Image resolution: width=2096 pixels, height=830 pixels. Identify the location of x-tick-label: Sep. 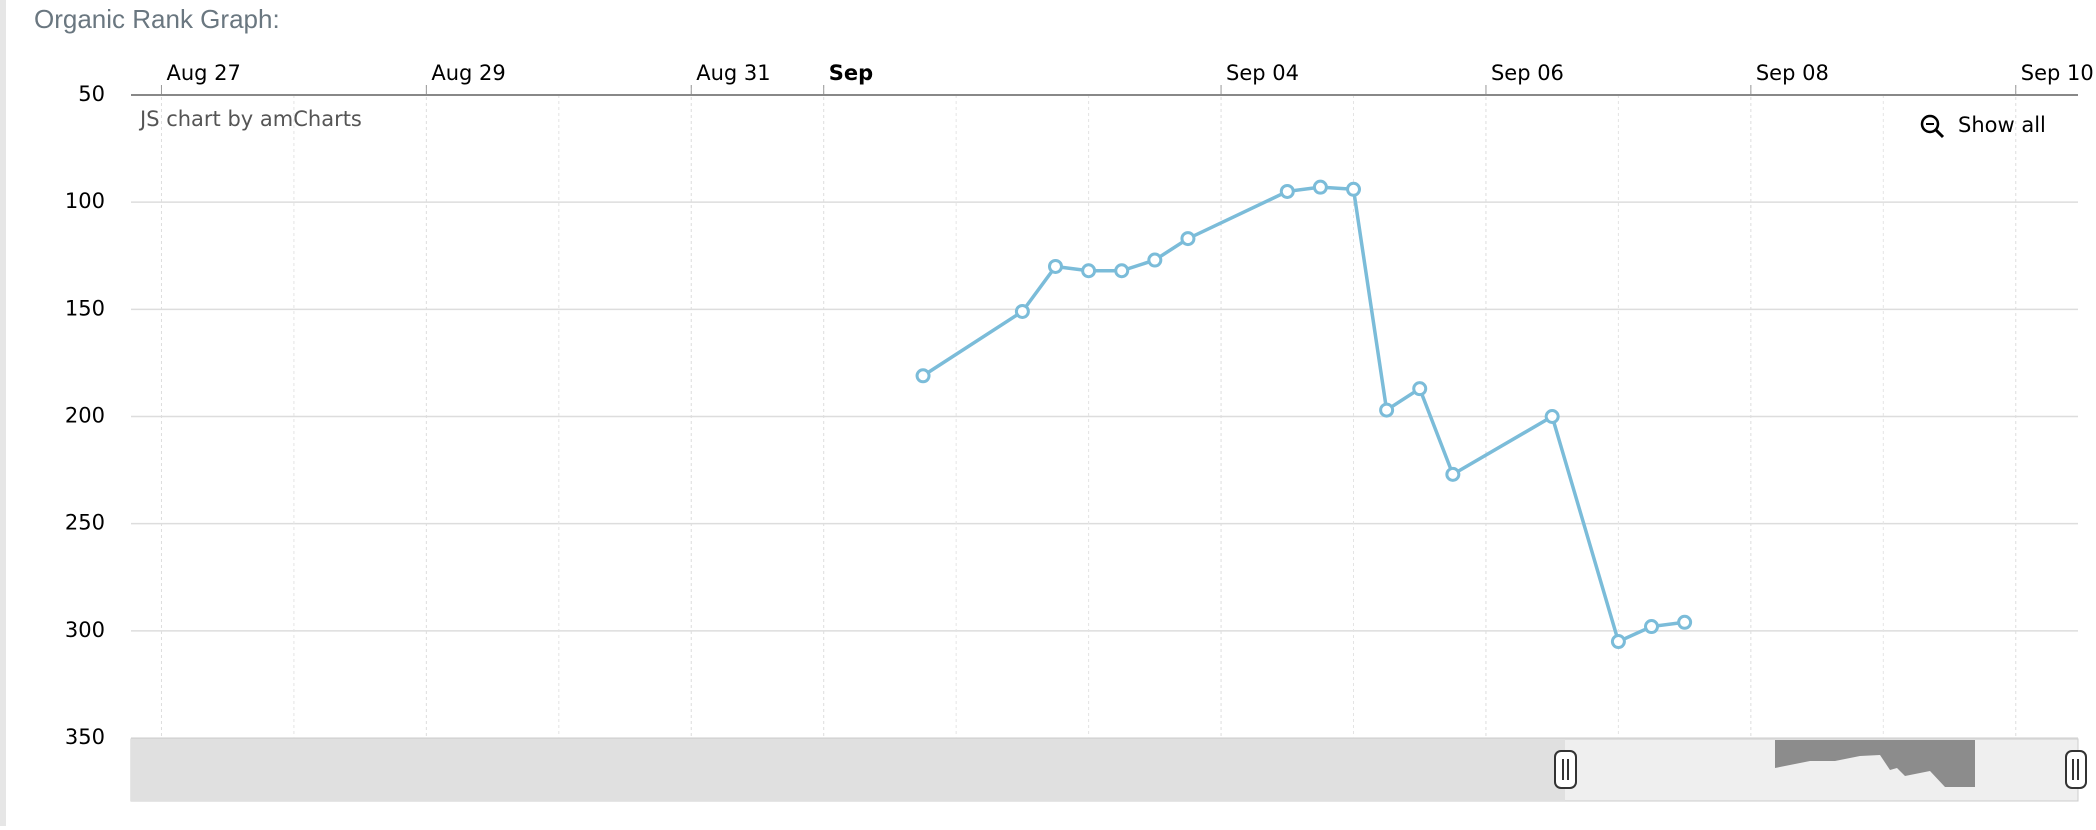
(851, 73).